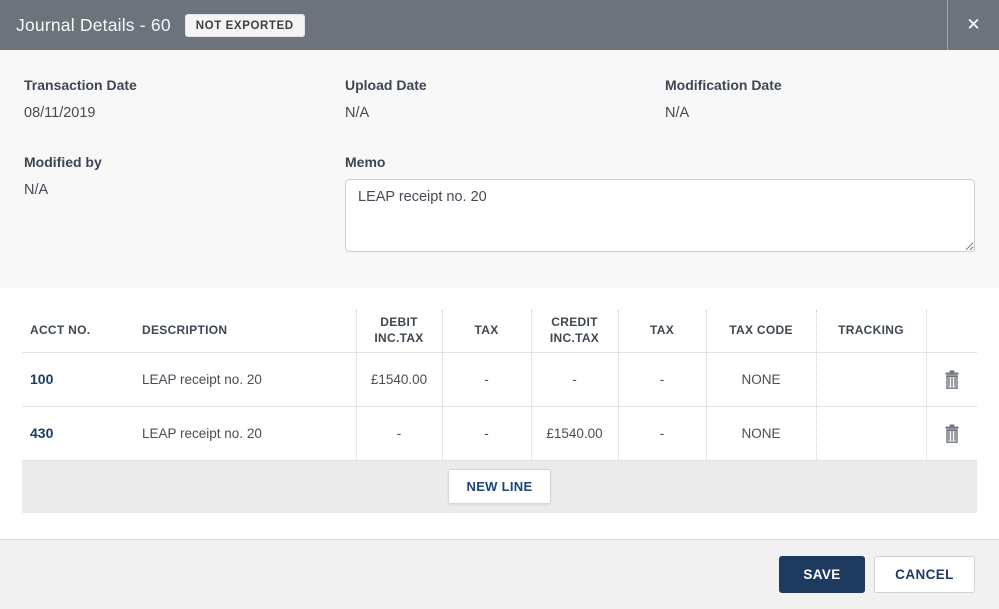 This screenshot has height=609, width=999. I want to click on cancel-button: CANCEL, so click(924, 574).